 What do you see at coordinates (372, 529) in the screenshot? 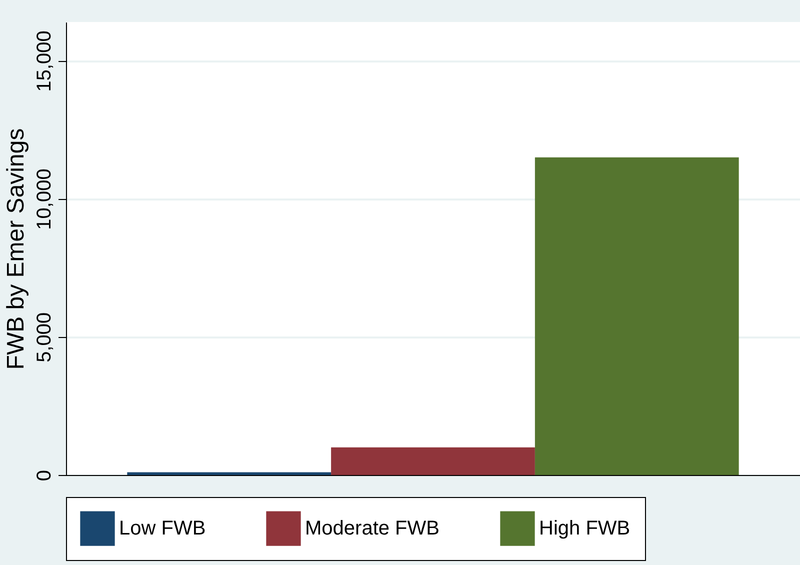
I see `legend-label: Moderate FWB` at bounding box center [372, 529].